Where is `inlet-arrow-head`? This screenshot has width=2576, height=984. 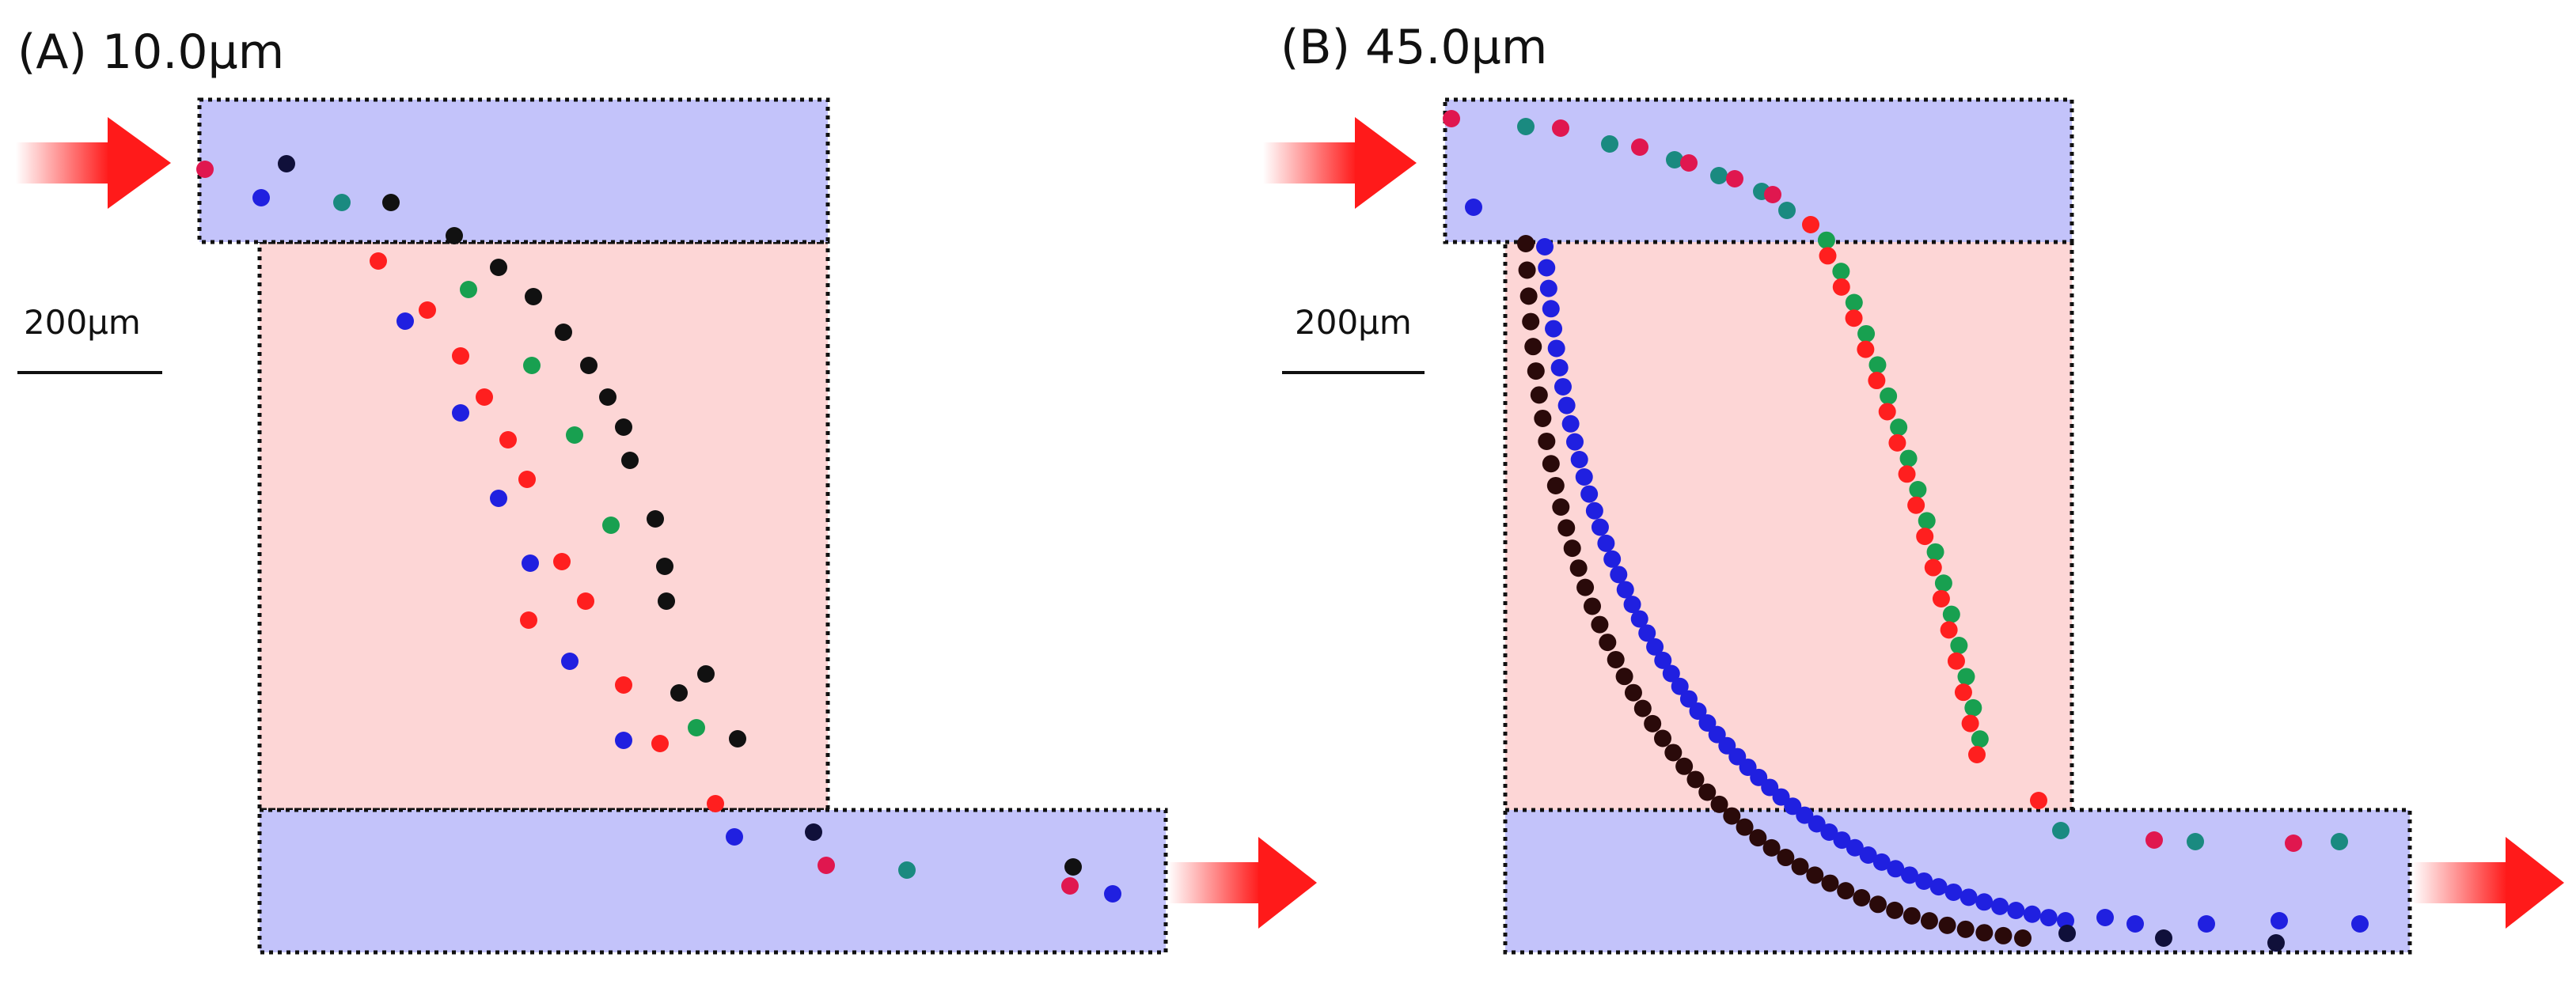
inlet-arrow-head is located at coordinates (1386, 163).